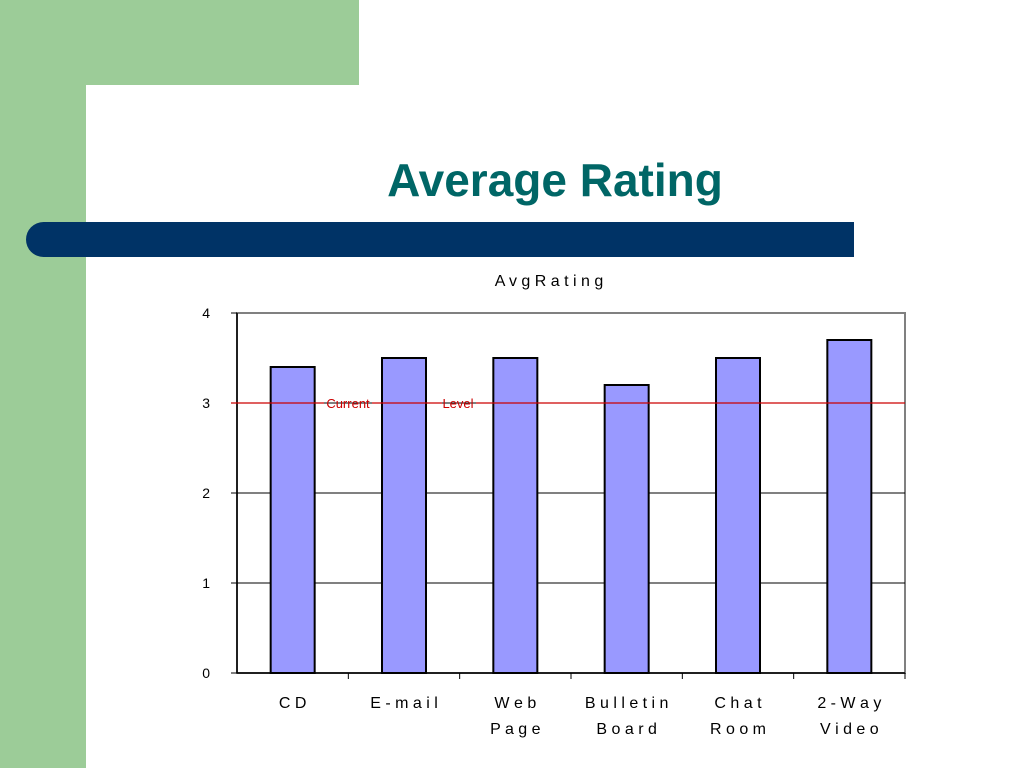 Image resolution: width=1024 pixels, height=768 pixels. I want to click on chart-title: A v g R a t i n g, so click(549, 281).